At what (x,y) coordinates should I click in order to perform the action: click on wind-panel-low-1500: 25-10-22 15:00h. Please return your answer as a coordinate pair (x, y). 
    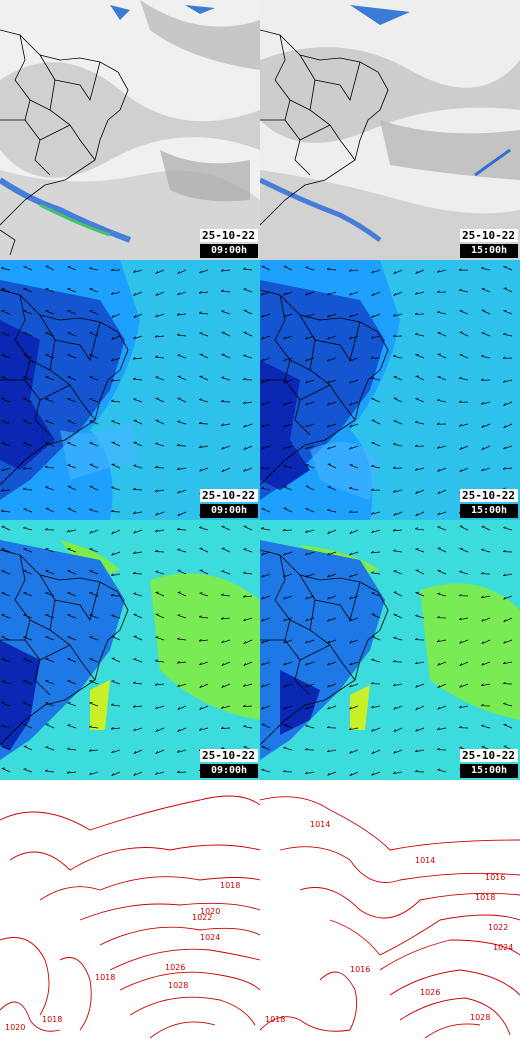
    Looking at the image, I should click on (390, 390).